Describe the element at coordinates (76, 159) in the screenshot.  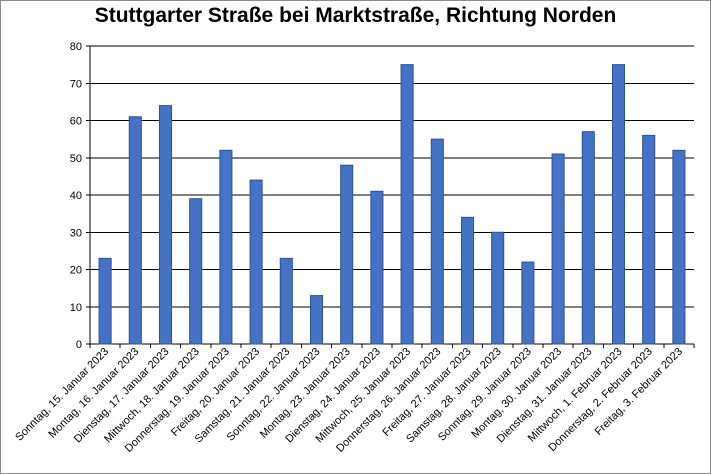
I see `y-tick-label: 50` at that location.